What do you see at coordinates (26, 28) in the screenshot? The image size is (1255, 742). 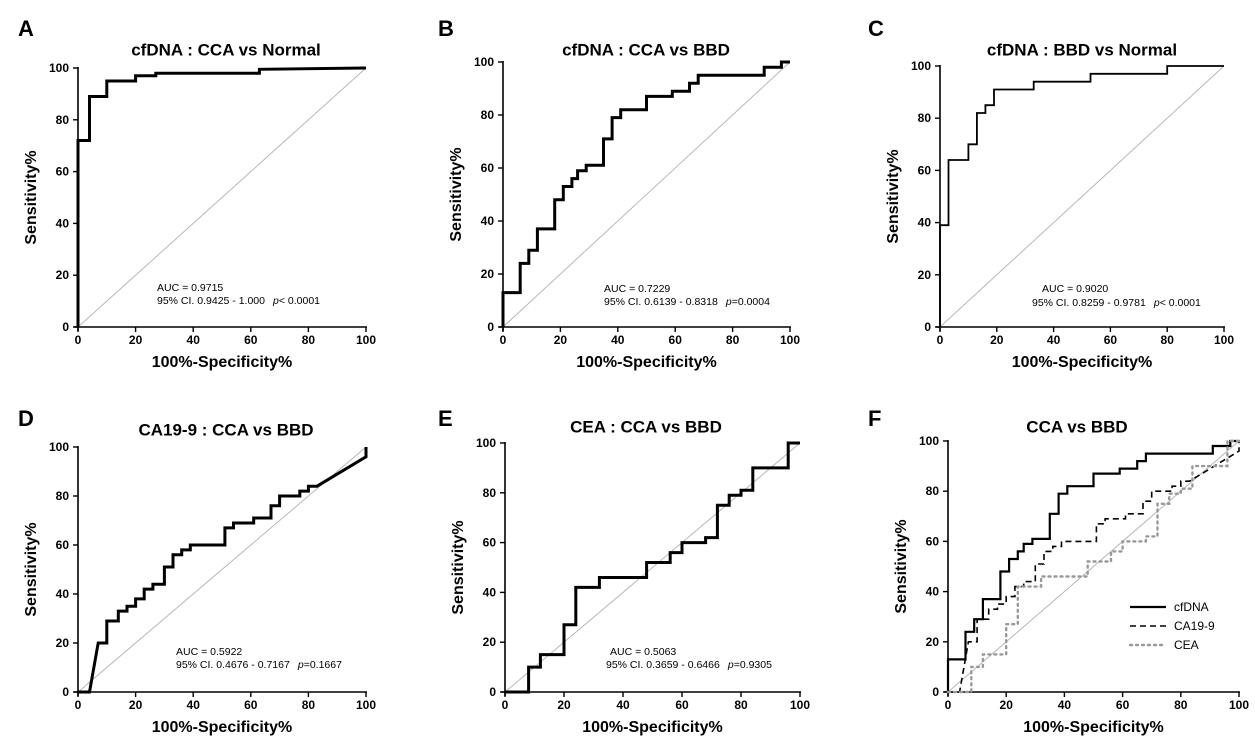 I see `panel-letter: A` at bounding box center [26, 28].